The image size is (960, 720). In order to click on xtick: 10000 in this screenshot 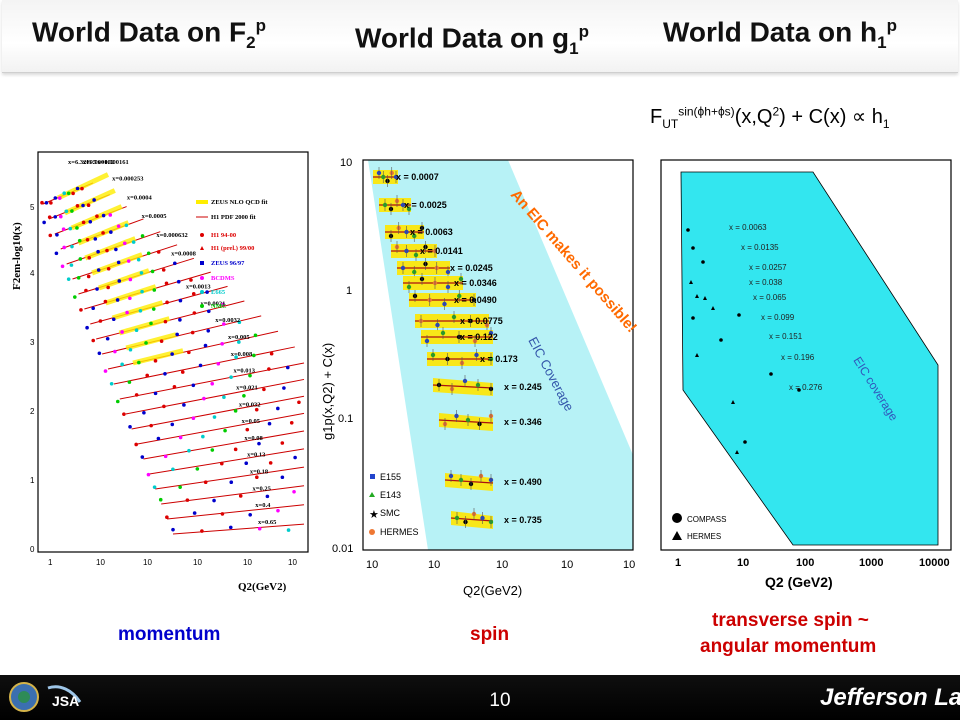, I will do `click(934, 563)`.